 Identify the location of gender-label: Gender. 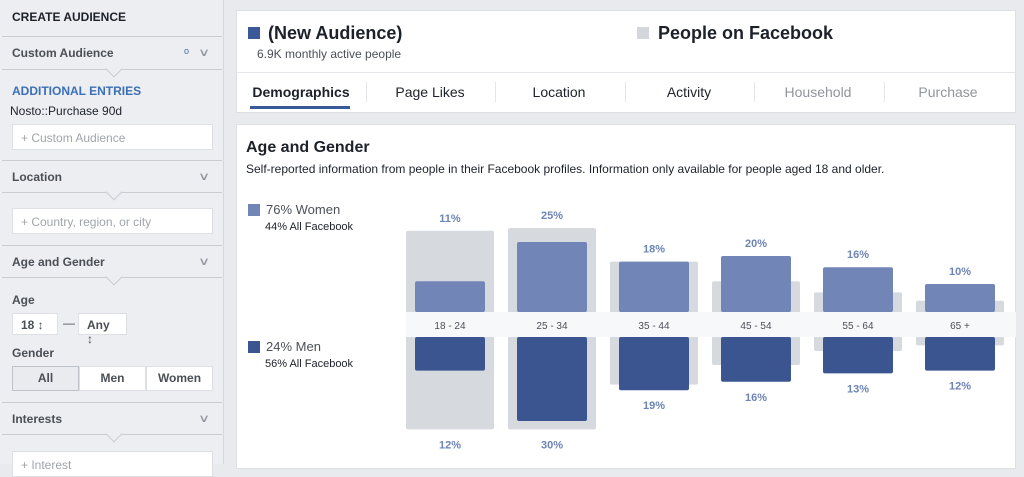
(33, 353).